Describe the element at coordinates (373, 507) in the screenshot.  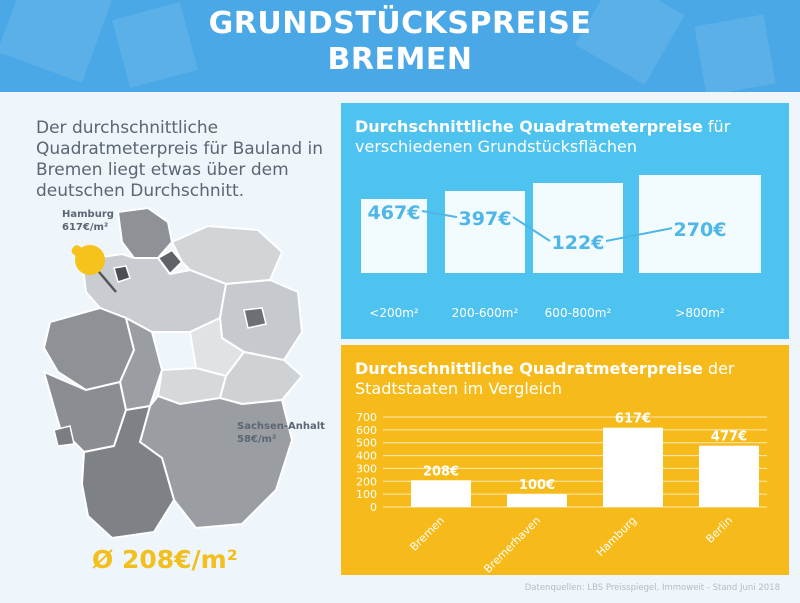
I see `y-tick-label: 0` at that location.